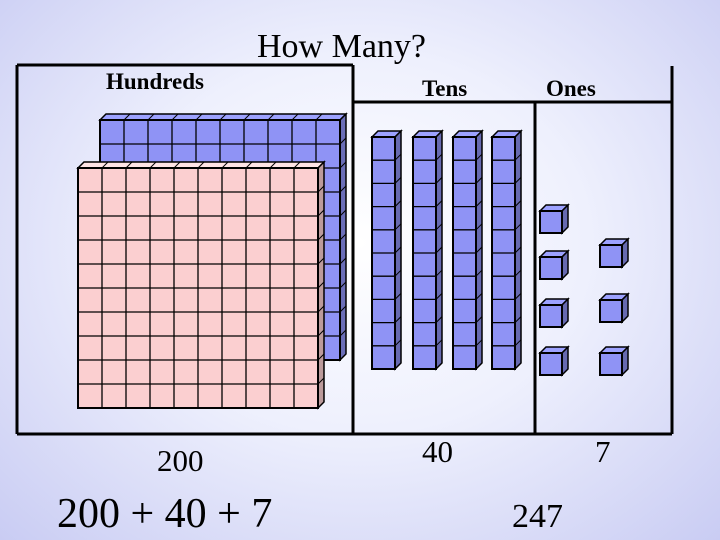 This screenshot has width=720, height=540. I want to click on ones-value: 7, so click(603, 451).